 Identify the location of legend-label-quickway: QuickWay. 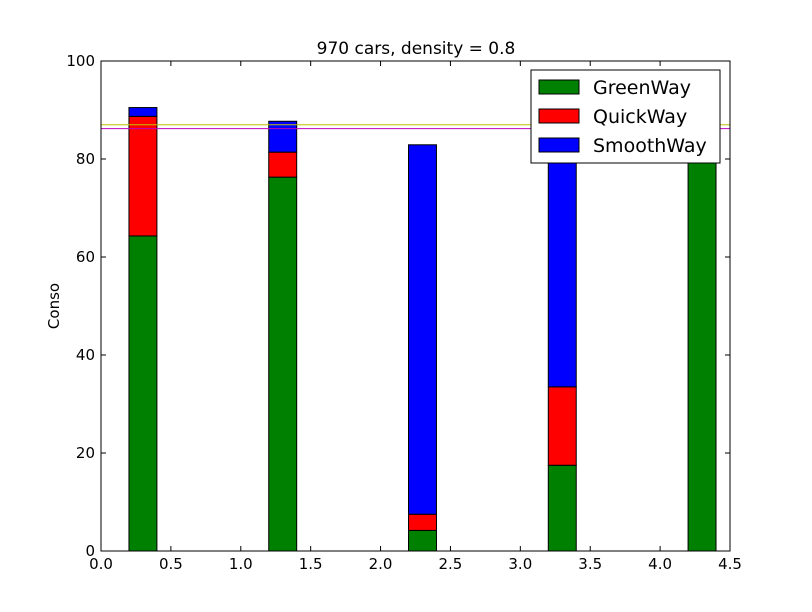
(640, 117).